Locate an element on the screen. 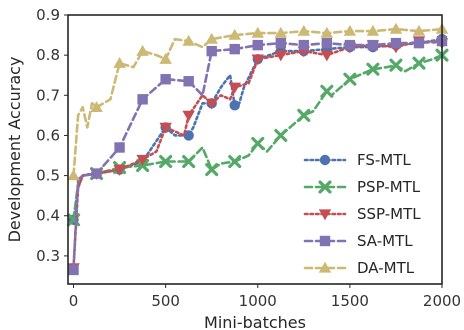 This screenshot has height=330, width=464. x-tick-label: 1500 is located at coordinates (350, 301).